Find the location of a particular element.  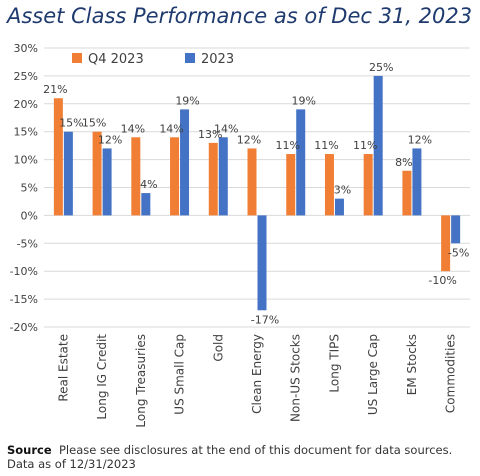

data-label-2023: 14% is located at coordinates (226, 128).